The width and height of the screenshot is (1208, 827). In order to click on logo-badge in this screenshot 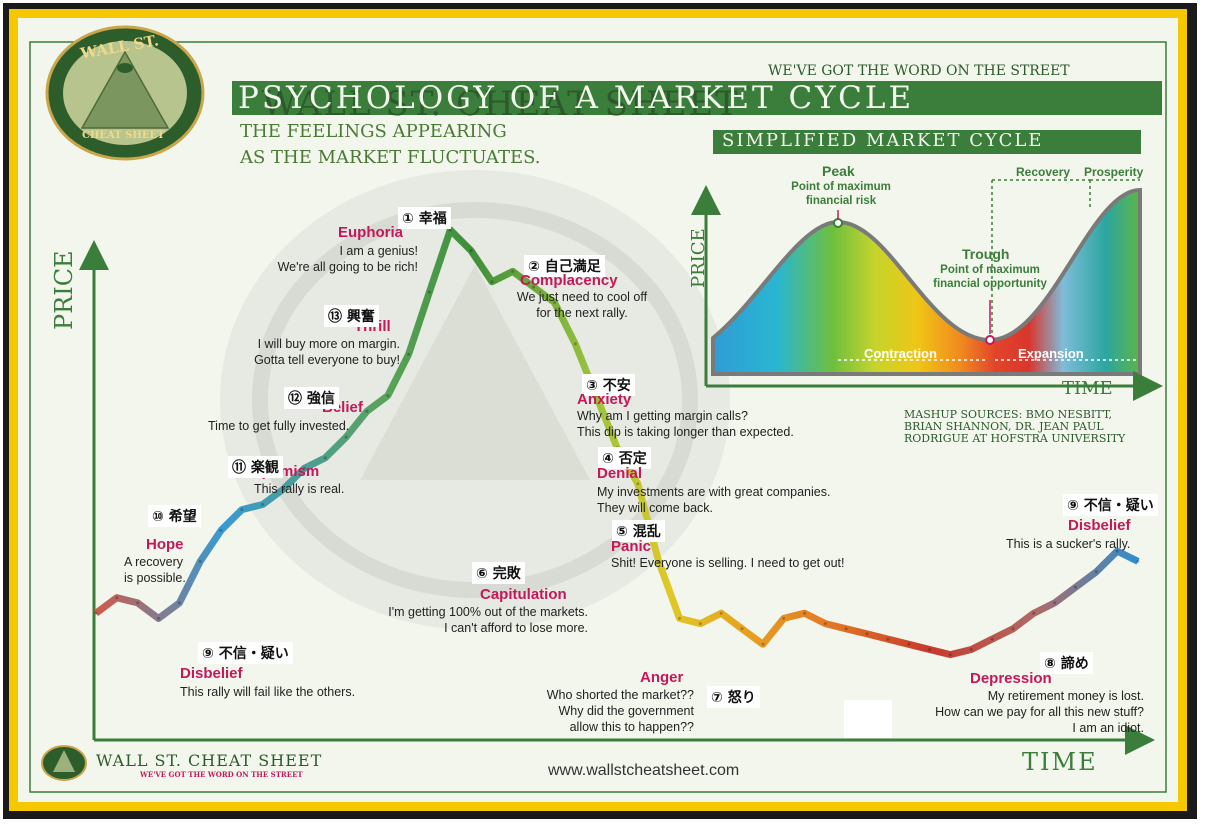, I will do `click(125, 93)`.